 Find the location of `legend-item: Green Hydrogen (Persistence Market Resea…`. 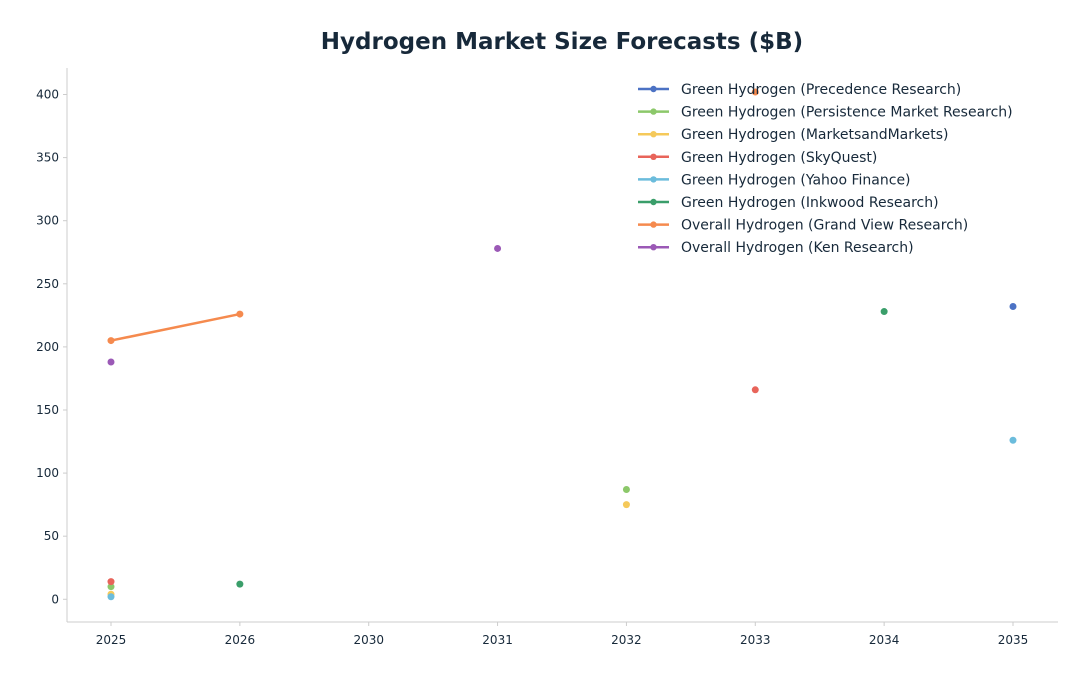

legend-item: Green Hydrogen (Persistence Market Resea… is located at coordinates (825, 113).